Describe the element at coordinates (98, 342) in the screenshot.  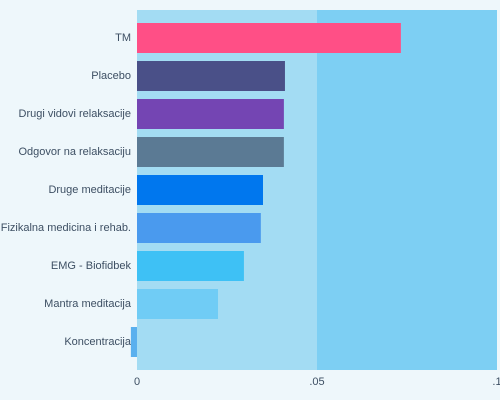
I see `y-tick-label: Koncentracija` at that location.